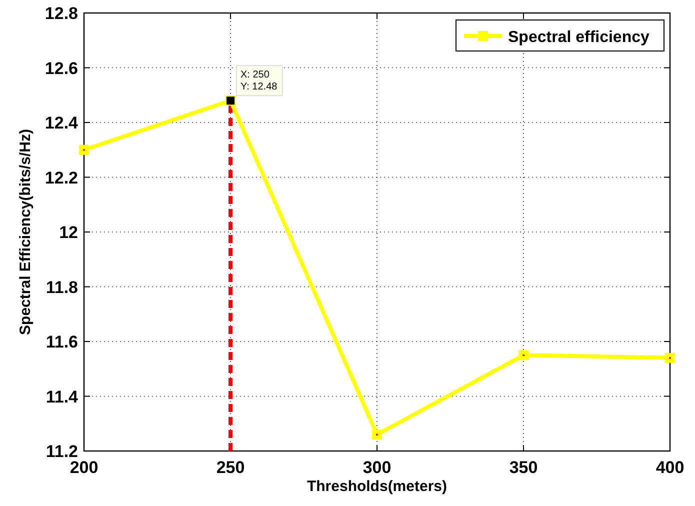 The height and width of the screenshot is (506, 695). What do you see at coordinates (61, 68) in the screenshot?
I see `y-tick-label: 12.6` at bounding box center [61, 68].